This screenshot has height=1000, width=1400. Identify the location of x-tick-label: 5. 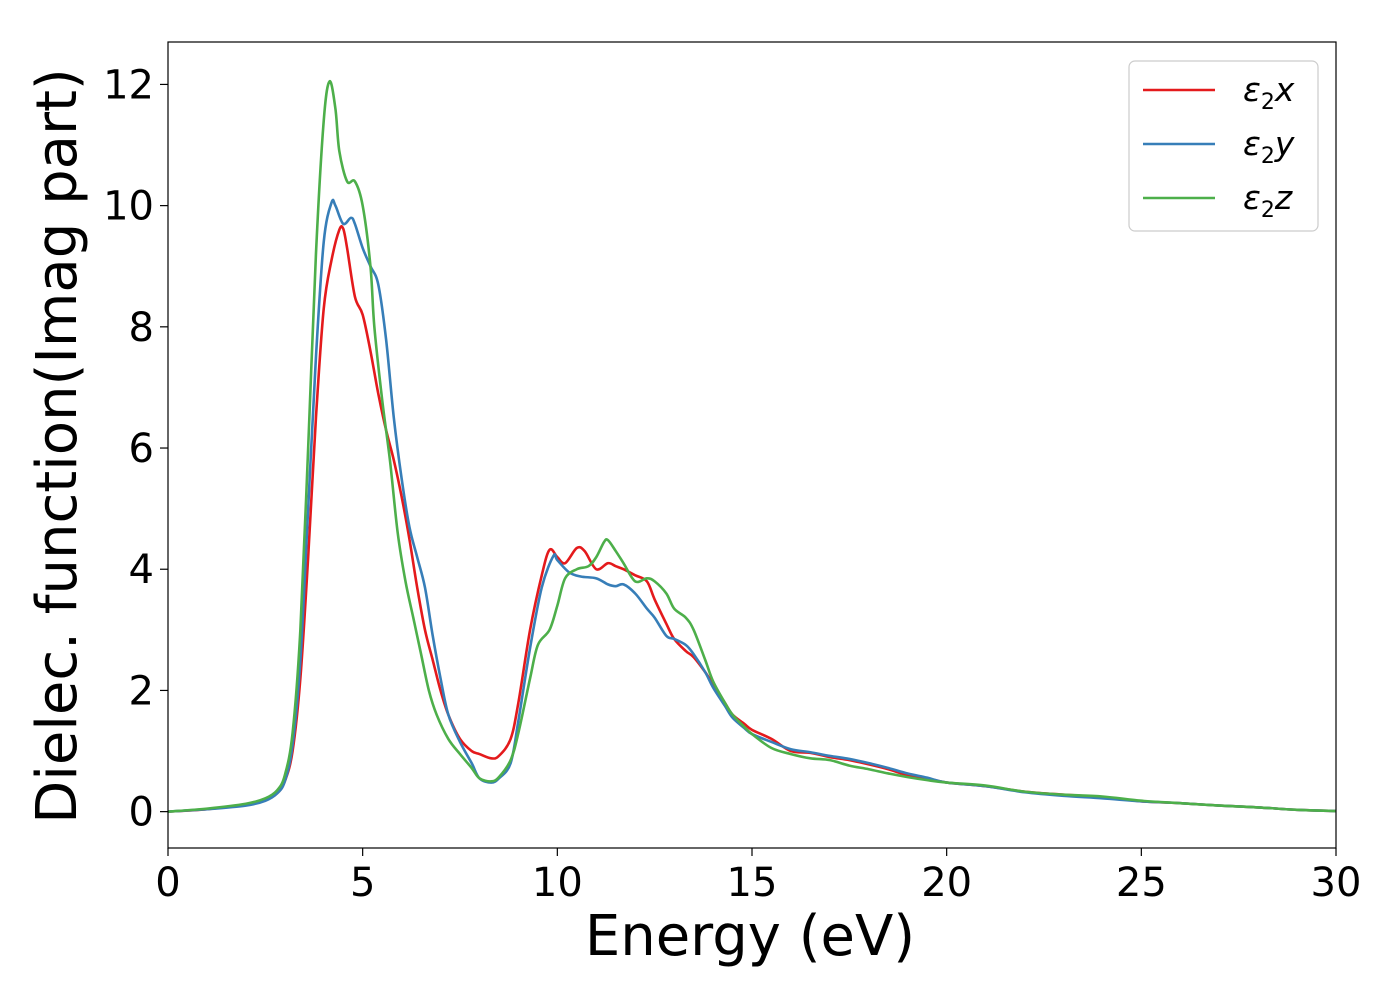
(362, 883).